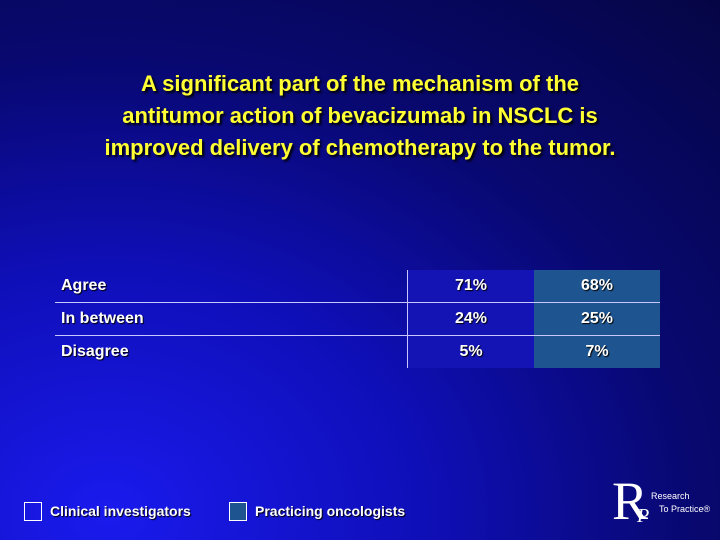 This screenshot has height=540, width=720. I want to click on logo-text: Research, so click(670, 496).